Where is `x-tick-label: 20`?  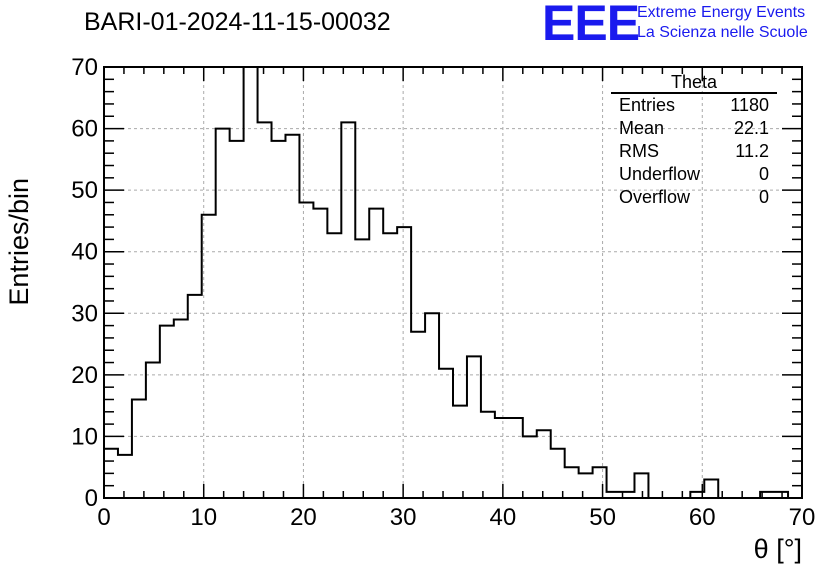 x-tick-label: 20 is located at coordinates (303, 517).